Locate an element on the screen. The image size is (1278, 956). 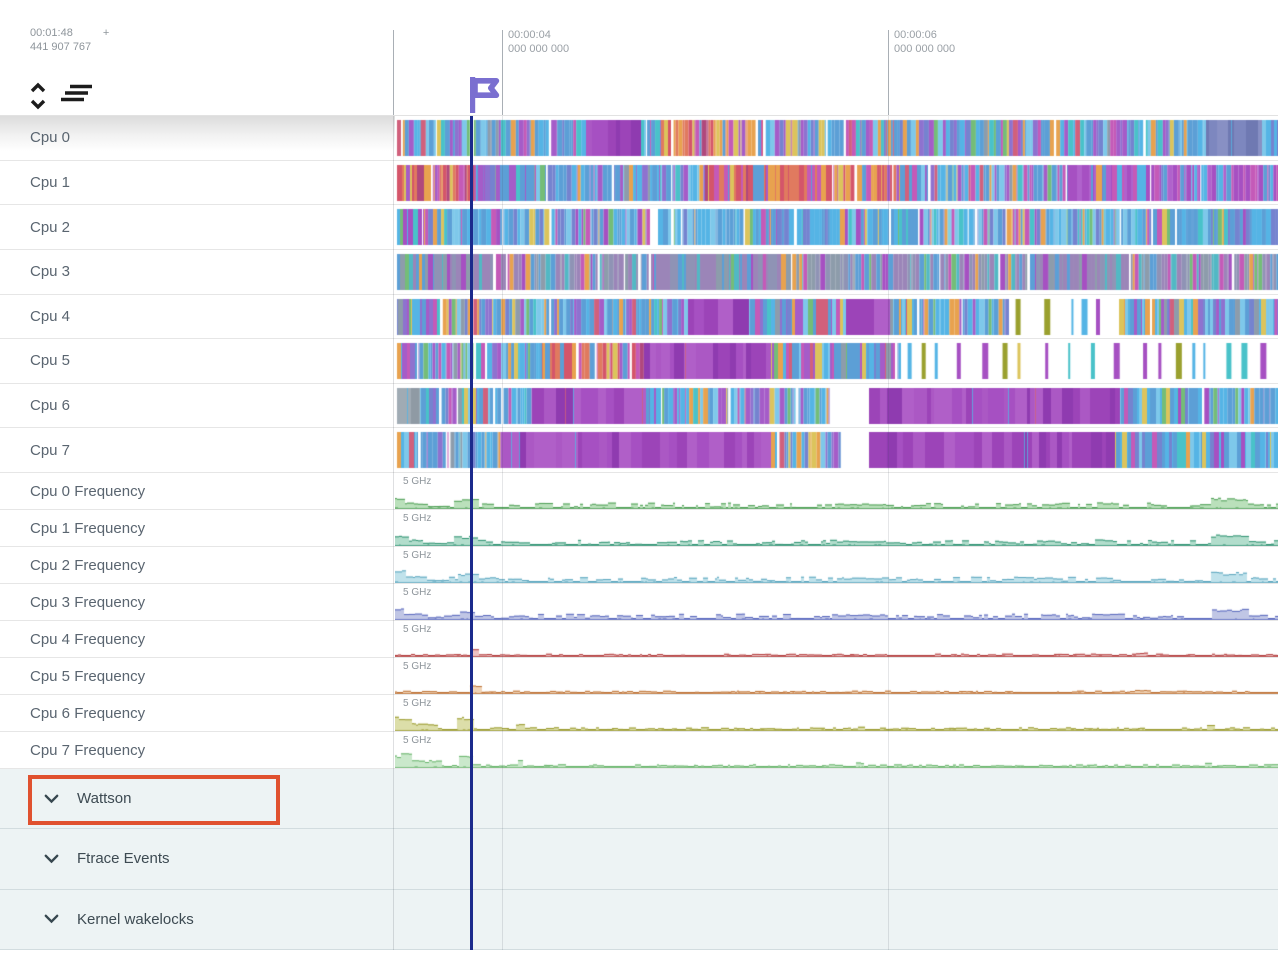
time-origin: 00:01:48 +441 907 767 is located at coordinates (70, 40).